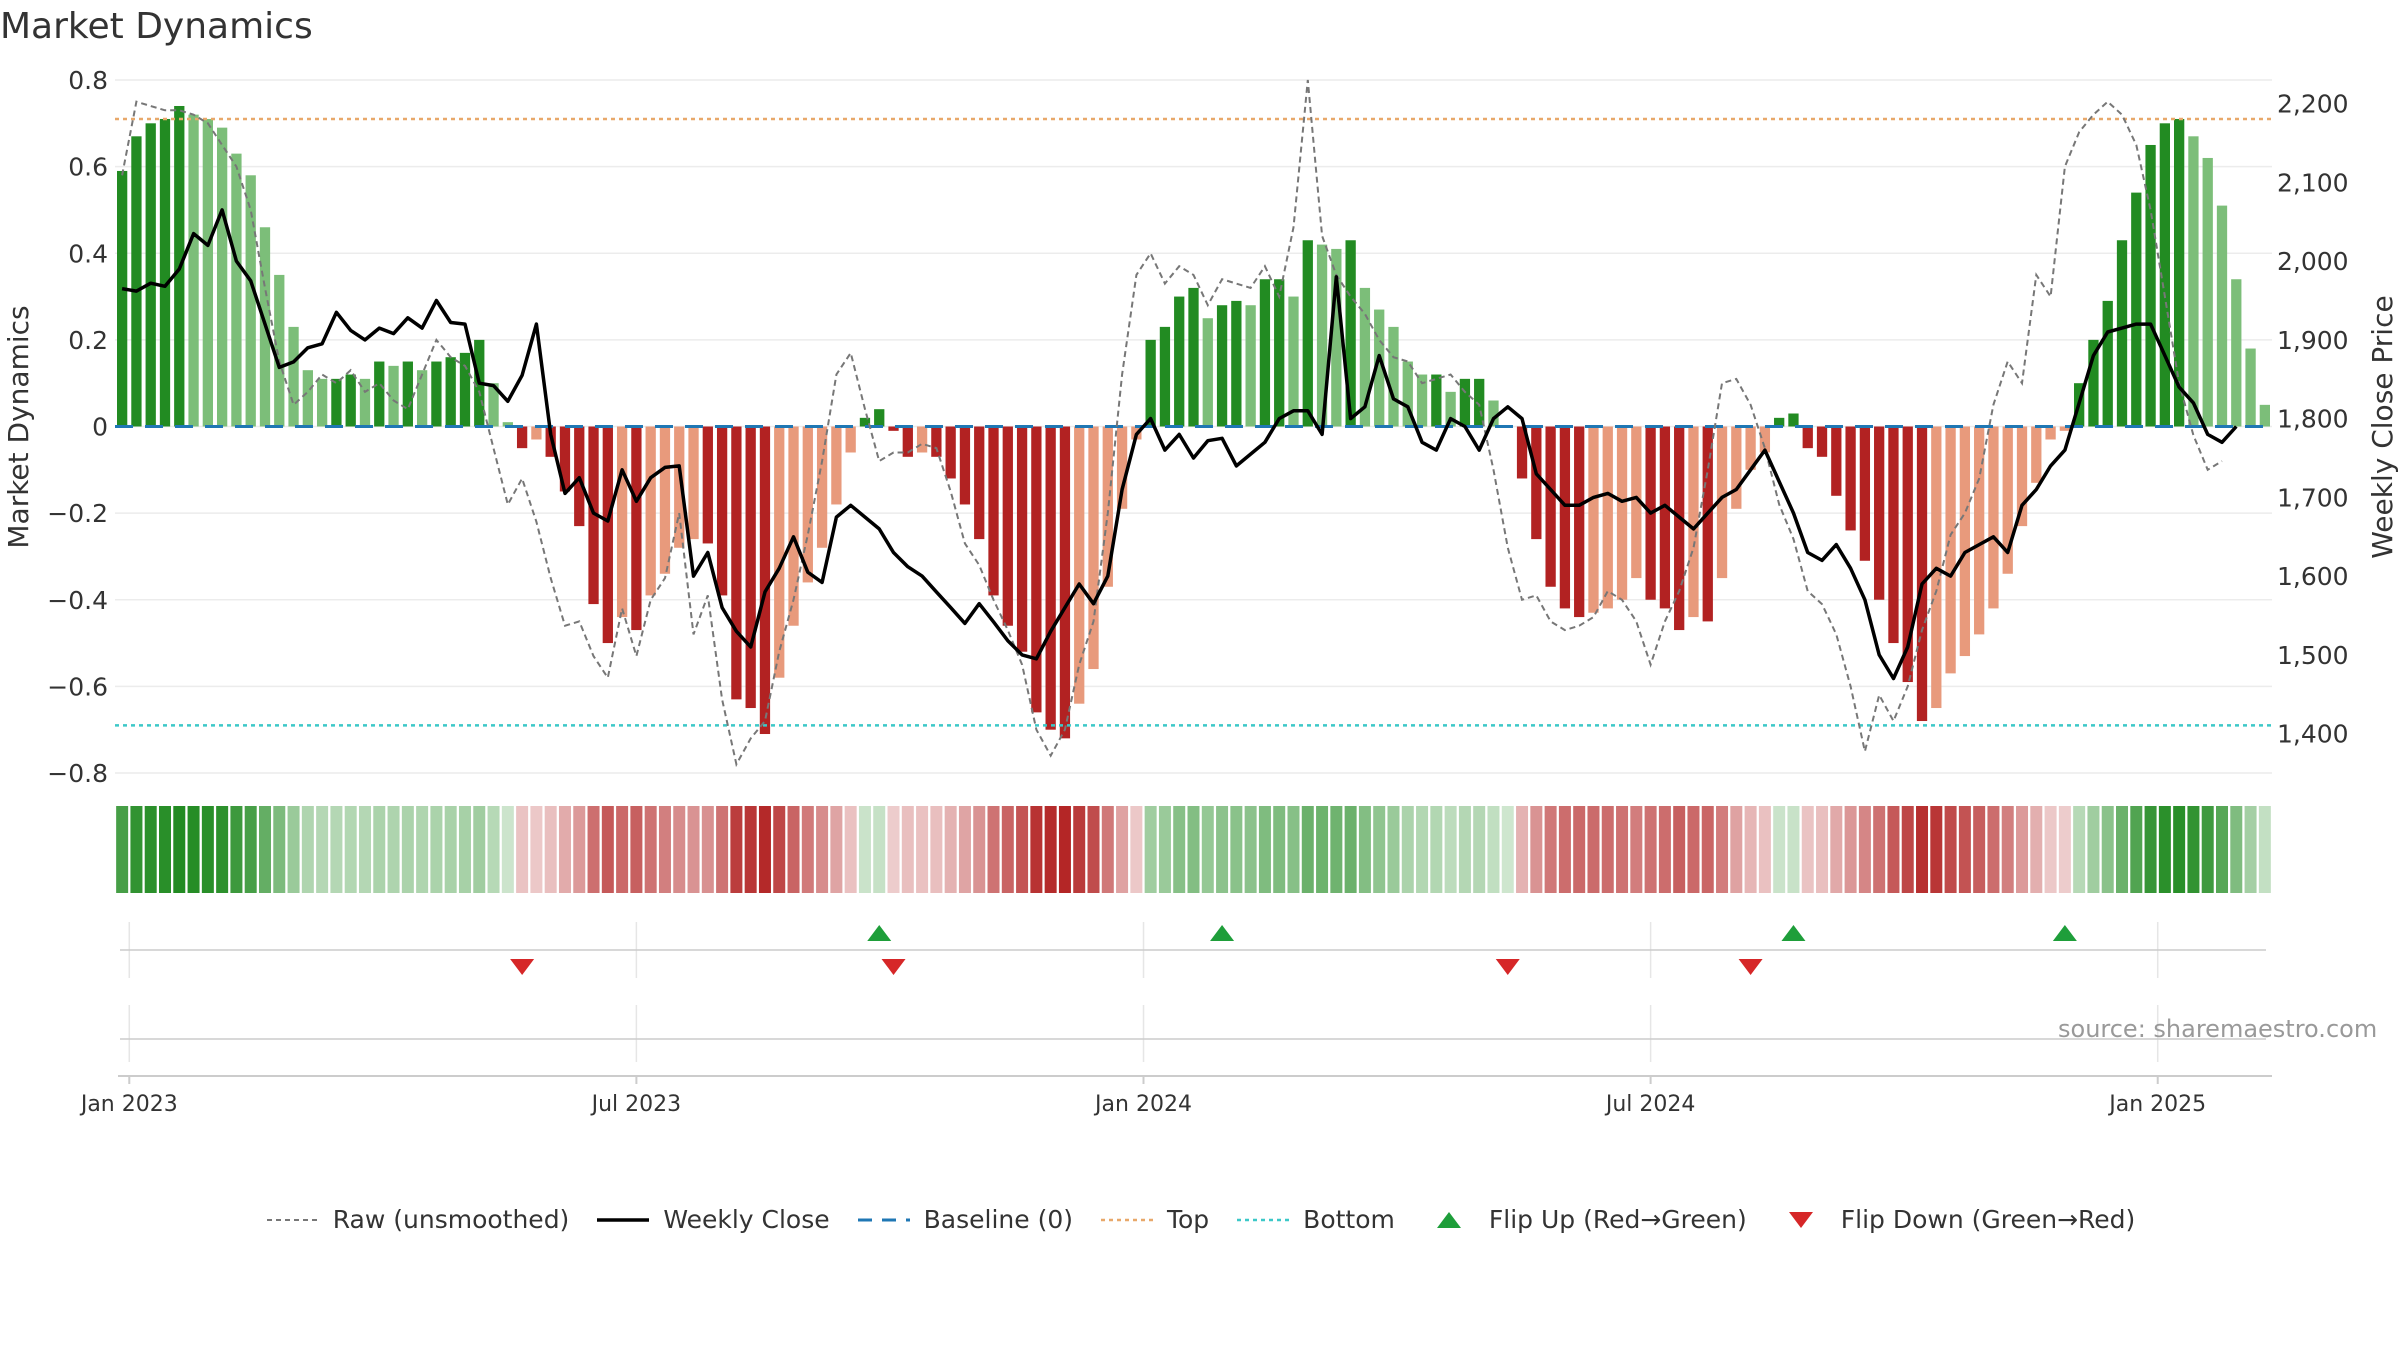 The height and width of the screenshot is (1350, 2400). I want to click on flipup-legend-swatch, so click(1448, 1219).